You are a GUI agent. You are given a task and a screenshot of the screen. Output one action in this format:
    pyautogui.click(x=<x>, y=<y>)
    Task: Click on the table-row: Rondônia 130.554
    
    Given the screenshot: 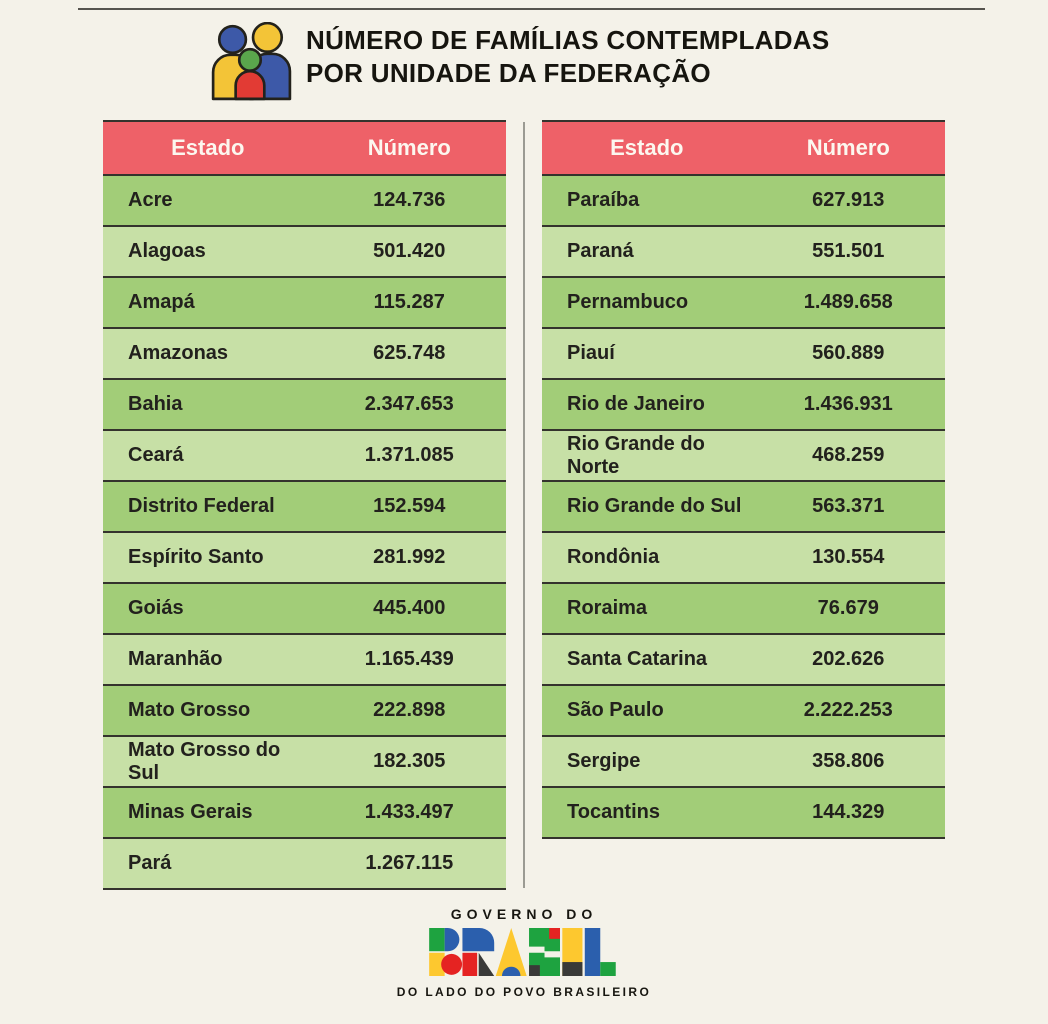 What is the action you would take?
    pyautogui.click(x=743, y=558)
    